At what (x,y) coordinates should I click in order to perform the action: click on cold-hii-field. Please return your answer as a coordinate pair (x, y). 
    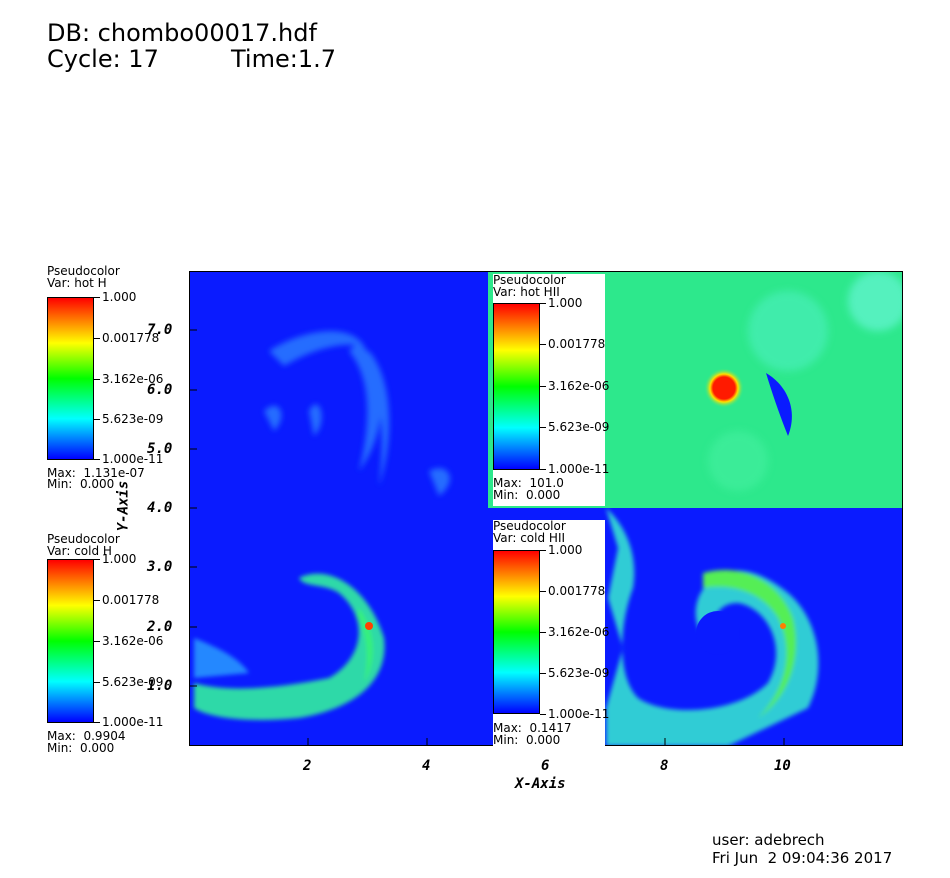
    Looking at the image, I should click on (712, 627).